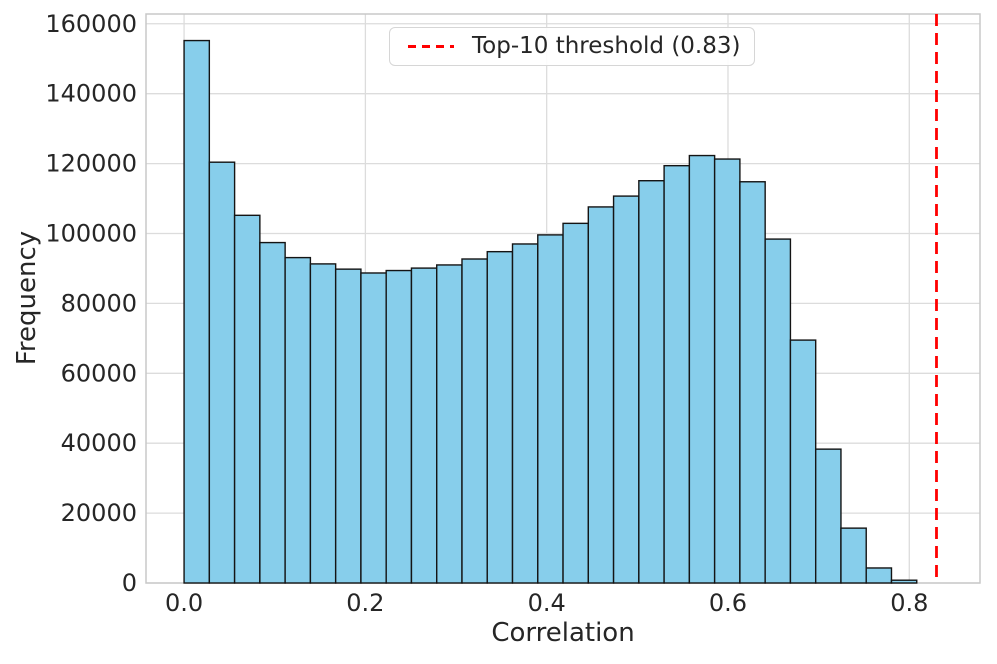  I want to click on x-tick-label: 0.8, so click(909, 603).